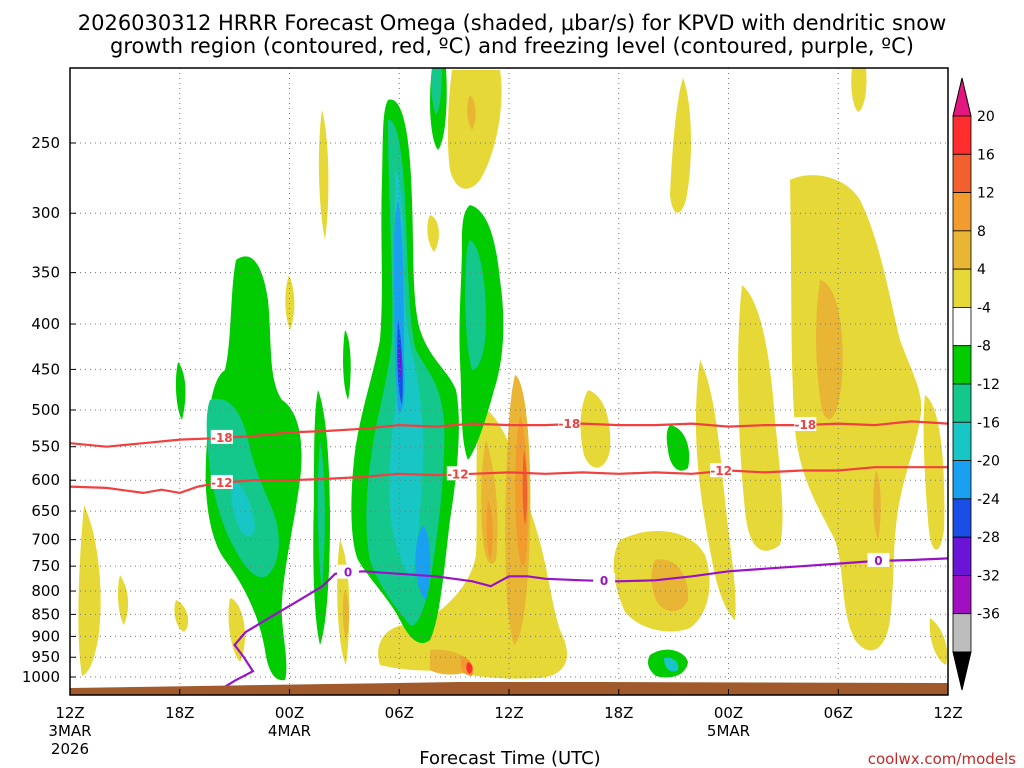 The height and width of the screenshot is (768, 1024). I want to click on y-tick-label: 600, so click(45, 480).